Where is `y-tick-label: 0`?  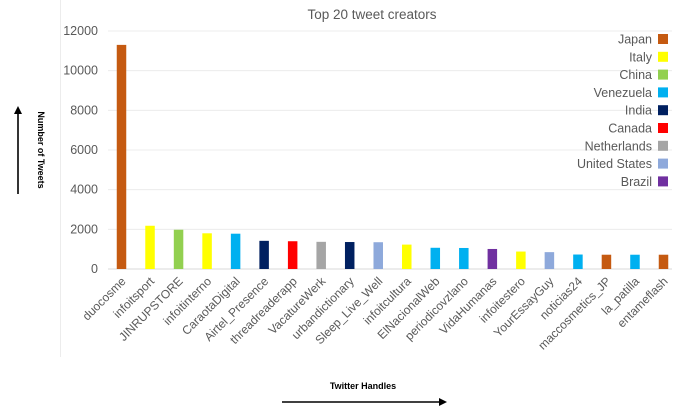 y-tick-label: 0 is located at coordinates (94, 269).